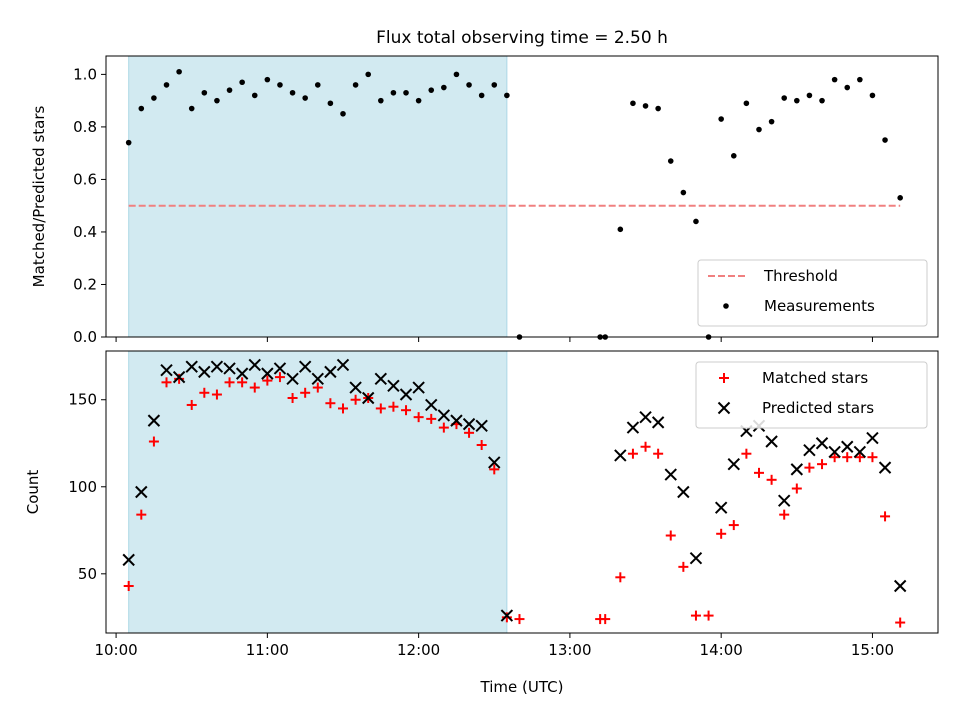 The width and height of the screenshot is (960, 720). Describe the element at coordinates (89, 205) in the screenshot. I see `ratio-y-ticks: 0.0 0.2 0.4 0.6 0.8 1.0` at that location.